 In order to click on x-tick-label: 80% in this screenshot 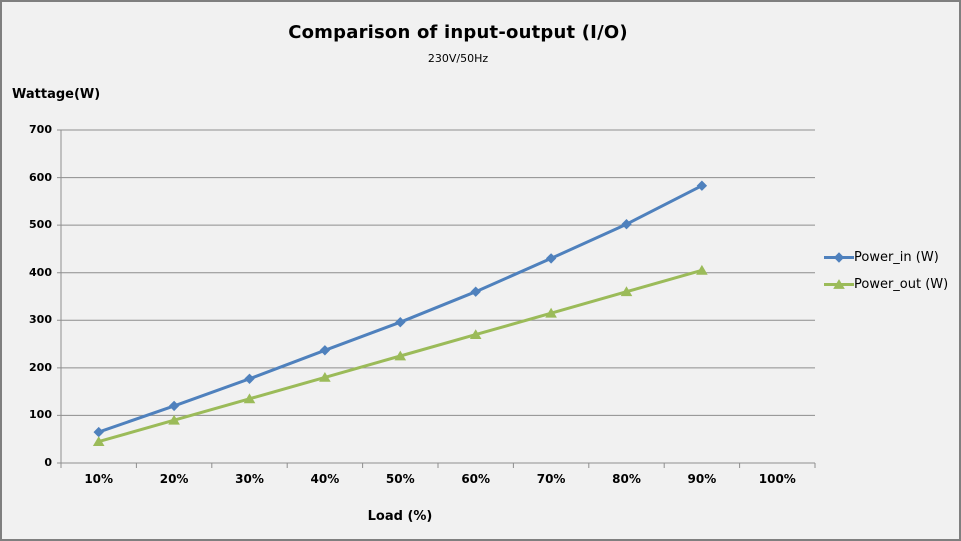, I will do `click(626, 479)`.